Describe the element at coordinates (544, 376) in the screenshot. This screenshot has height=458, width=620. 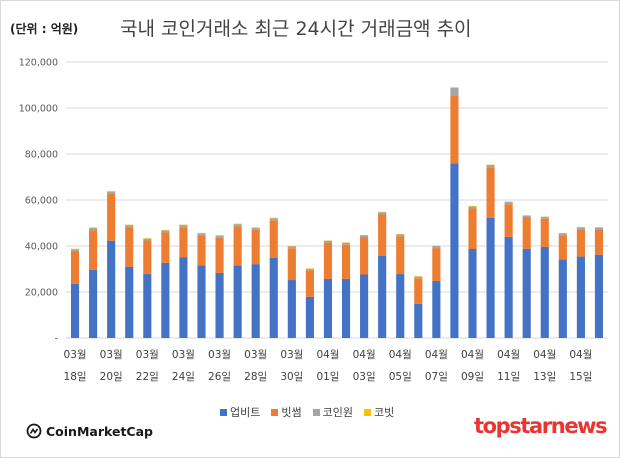
I see `x-tick-label-day: 13일` at that location.